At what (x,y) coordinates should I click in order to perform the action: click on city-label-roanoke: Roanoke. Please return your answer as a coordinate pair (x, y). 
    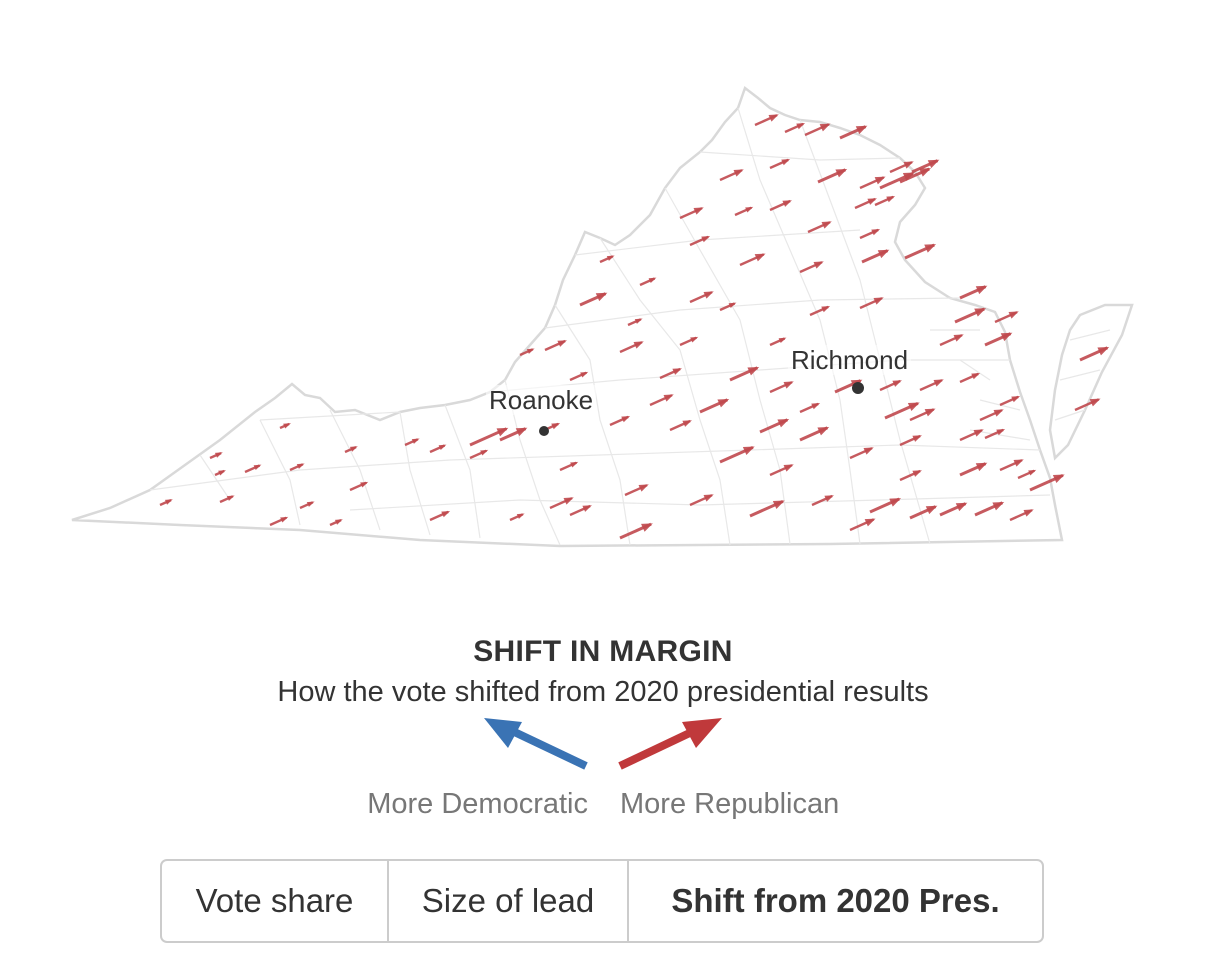
    Looking at the image, I should click on (541, 400).